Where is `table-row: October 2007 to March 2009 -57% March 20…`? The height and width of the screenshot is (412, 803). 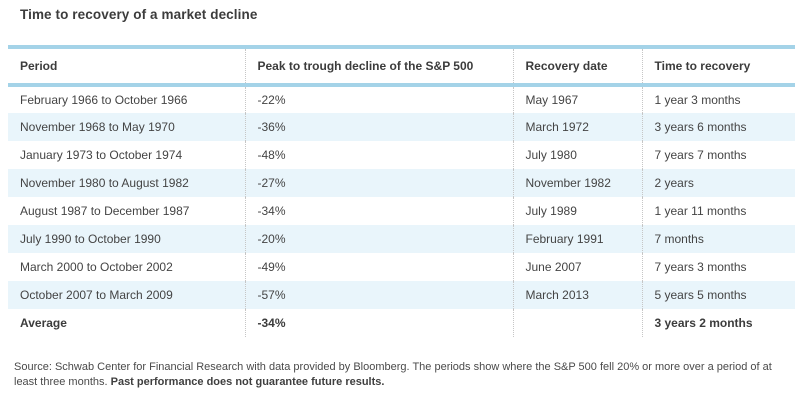
table-row: October 2007 to March 2009 -57% March 20… is located at coordinates (401, 295).